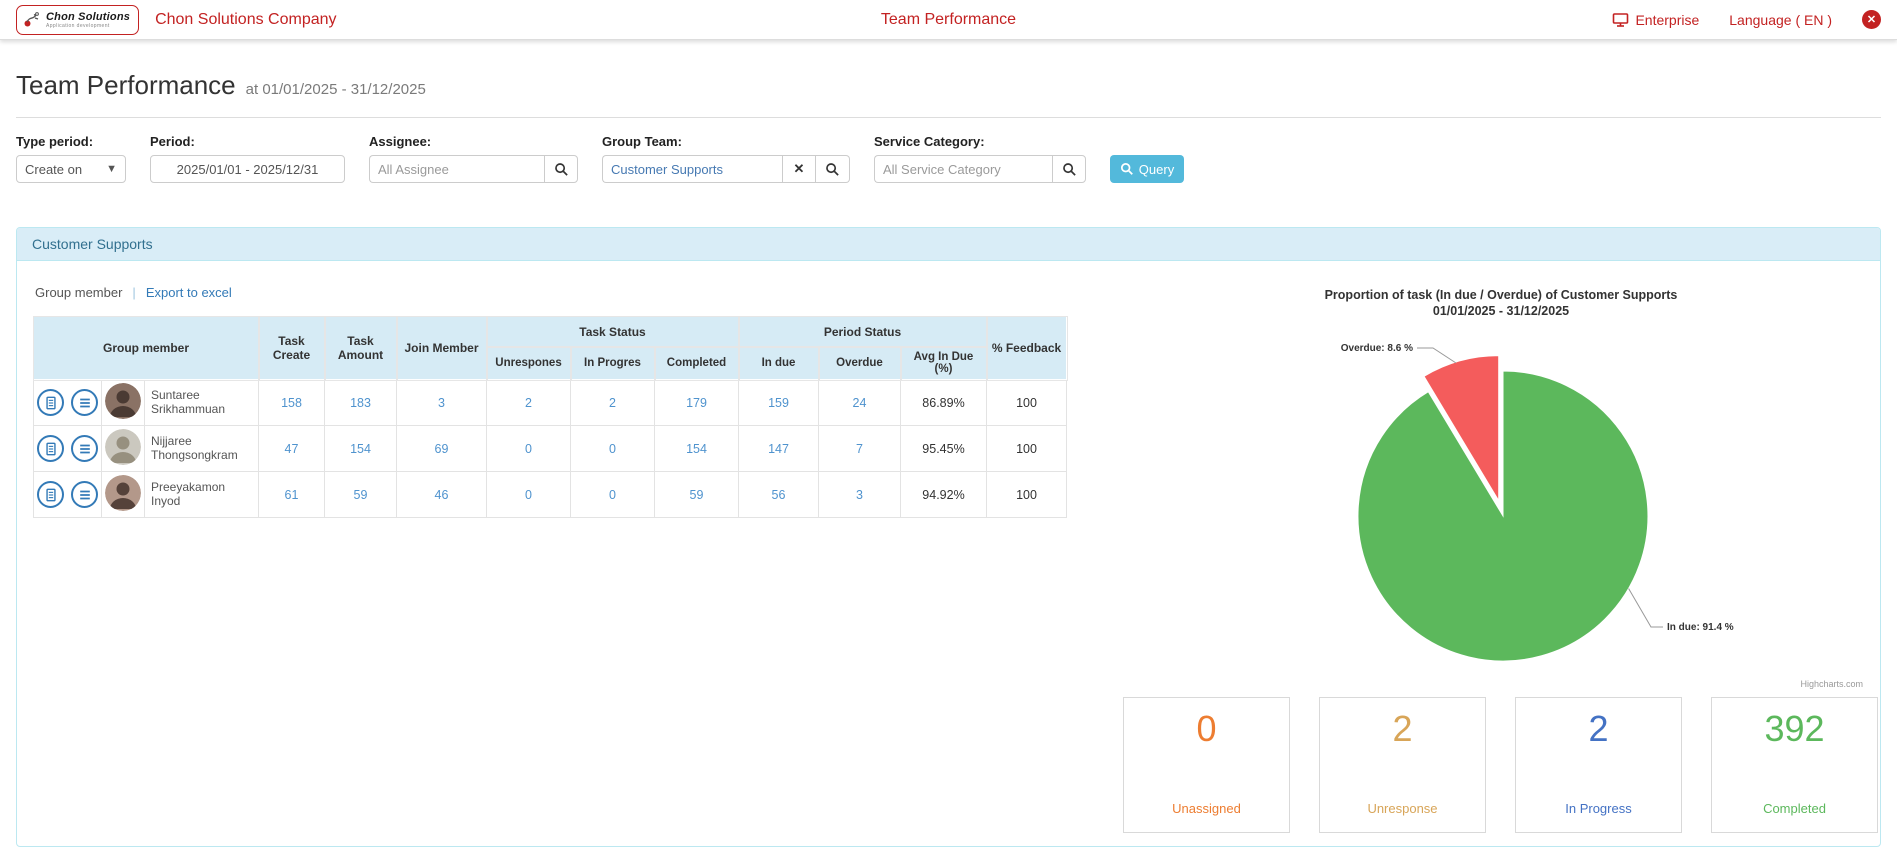 This screenshot has height=847, width=1897. I want to click on header-join-member: Join Member, so click(441, 348).